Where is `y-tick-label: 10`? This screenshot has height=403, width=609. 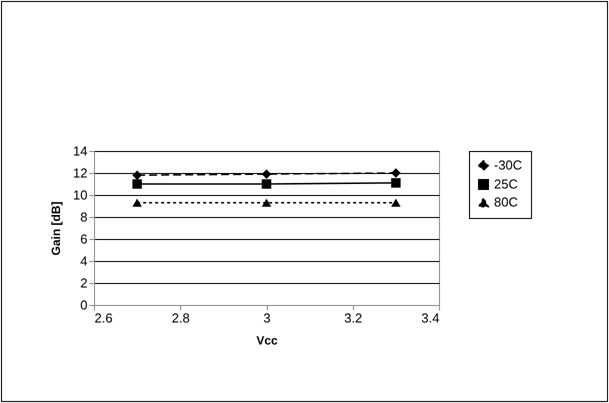 y-tick-label: 10 is located at coordinates (80, 195).